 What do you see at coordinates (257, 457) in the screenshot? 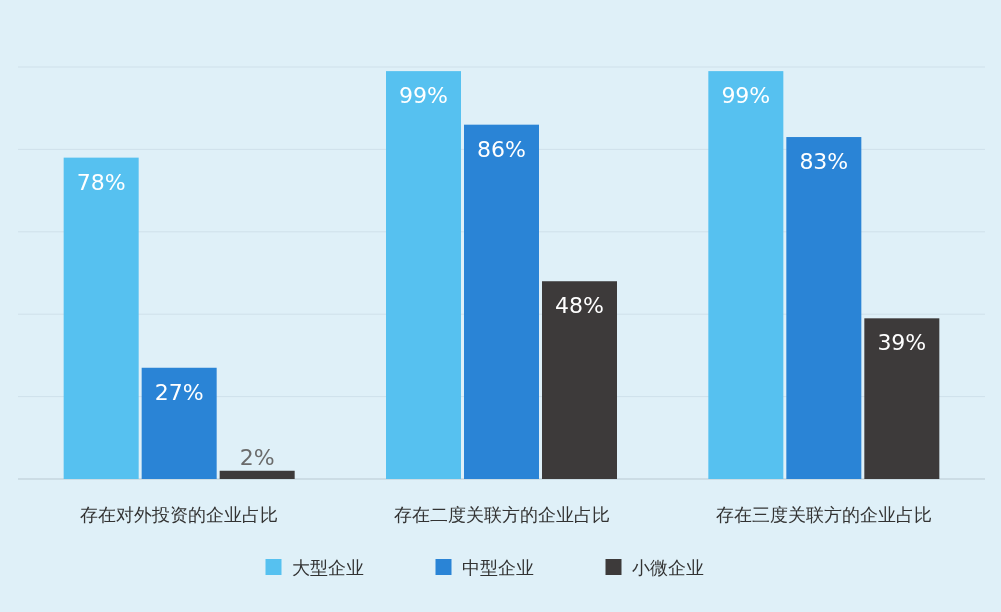
I see `data-label: 2%` at bounding box center [257, 457].